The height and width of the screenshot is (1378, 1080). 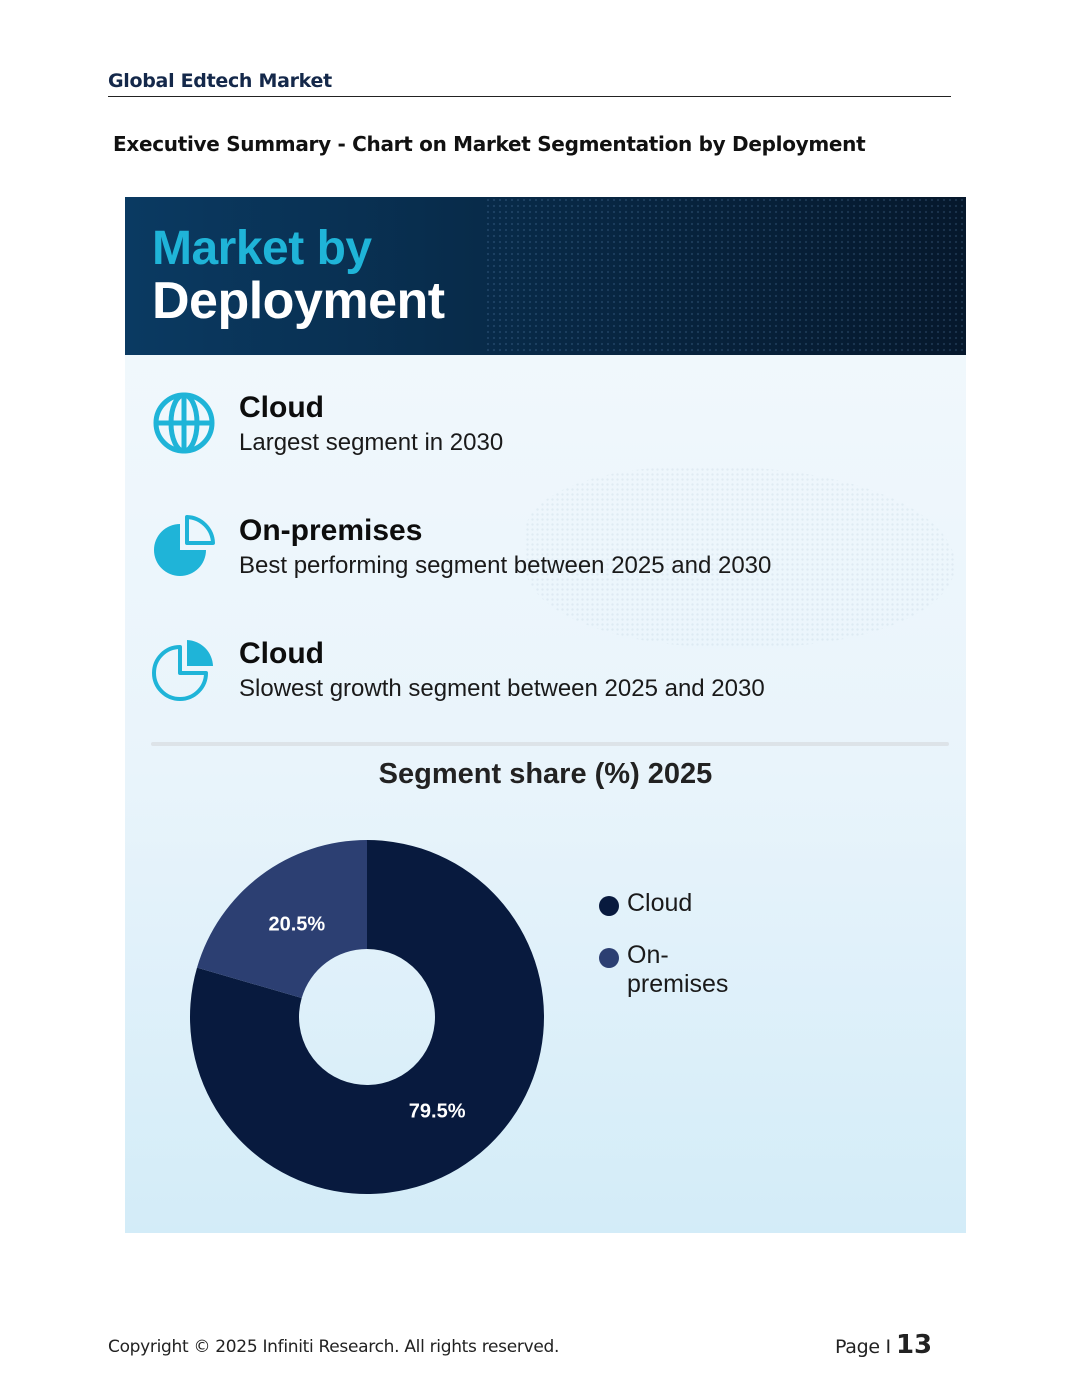 I want to click on background-map-pattern, so click(x=740, y=557).